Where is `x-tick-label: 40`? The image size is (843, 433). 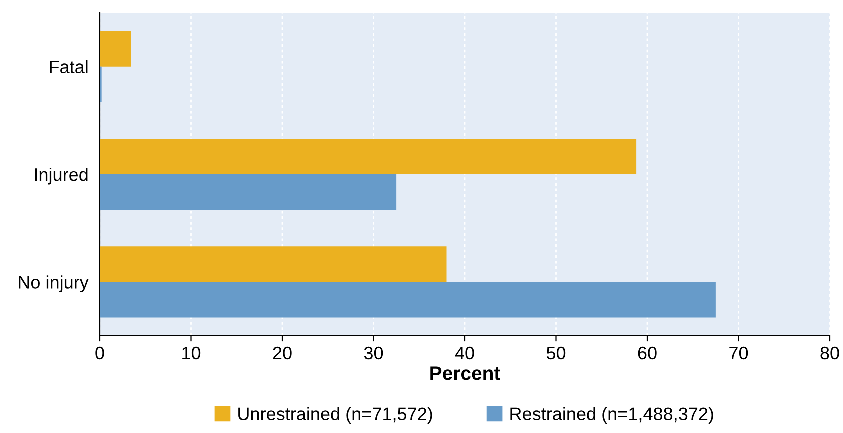
x-tick-label: 40 is located at coordinates (464, 353).